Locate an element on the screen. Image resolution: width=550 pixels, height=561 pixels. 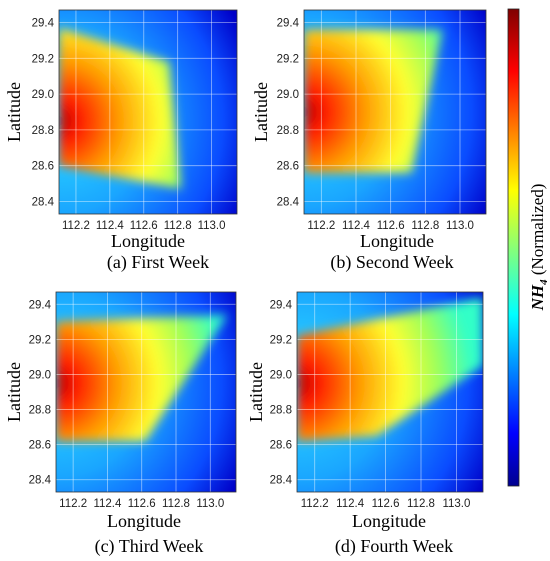
colorbar: NH4 (Normalized) is located at coordinates (528, 247).